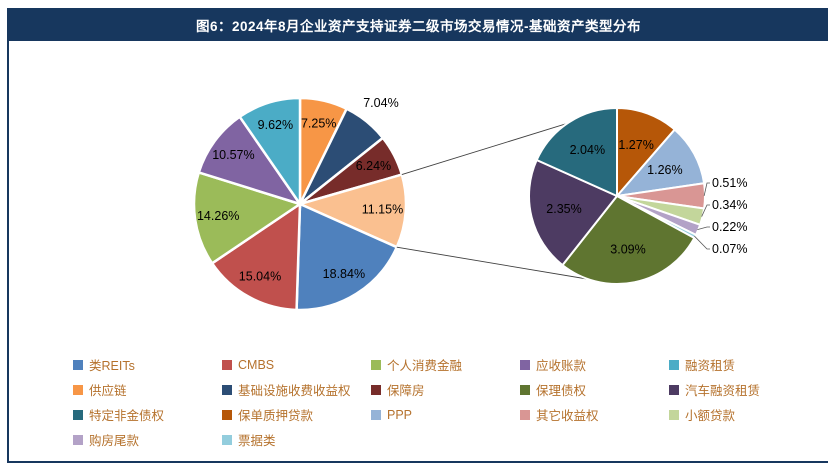 This screenshot has height=465, width=828. Describe the element at coordinates (296, 364) in the screenshot. I see `legend-item: CMBS` at that location.